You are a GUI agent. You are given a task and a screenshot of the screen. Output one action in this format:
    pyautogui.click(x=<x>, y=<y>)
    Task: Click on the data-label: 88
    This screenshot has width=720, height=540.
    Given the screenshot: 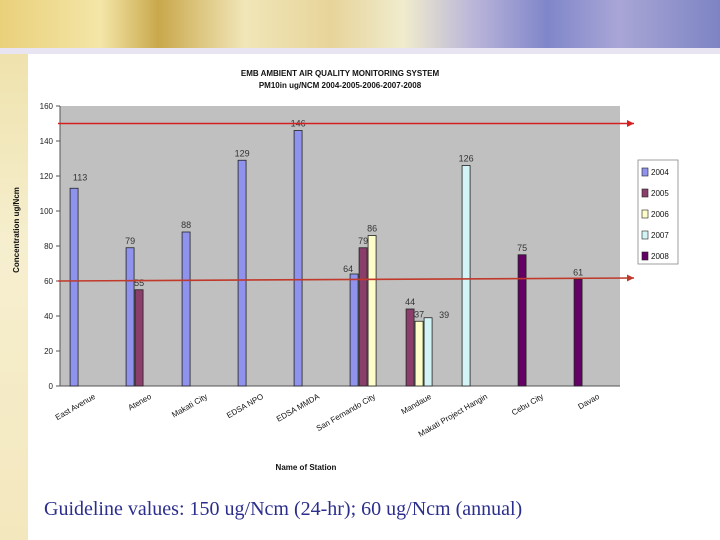 What is the action you would take?
    pyautogui.click(x=186, y=225)
    